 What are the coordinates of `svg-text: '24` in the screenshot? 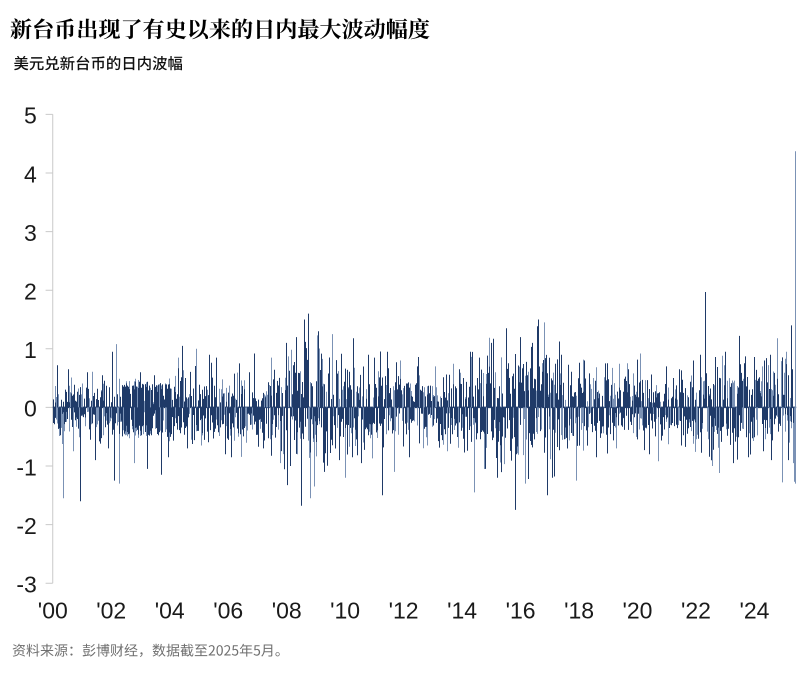 It's located at (755, 610).